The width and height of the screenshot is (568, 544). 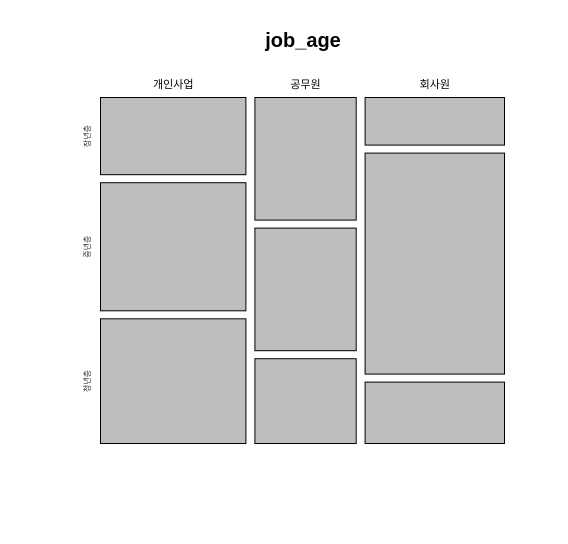 What do you see at coordinates (435, 84) in the screenshot?
I see `column-label: 회사원` at bounding box center [435, 84].